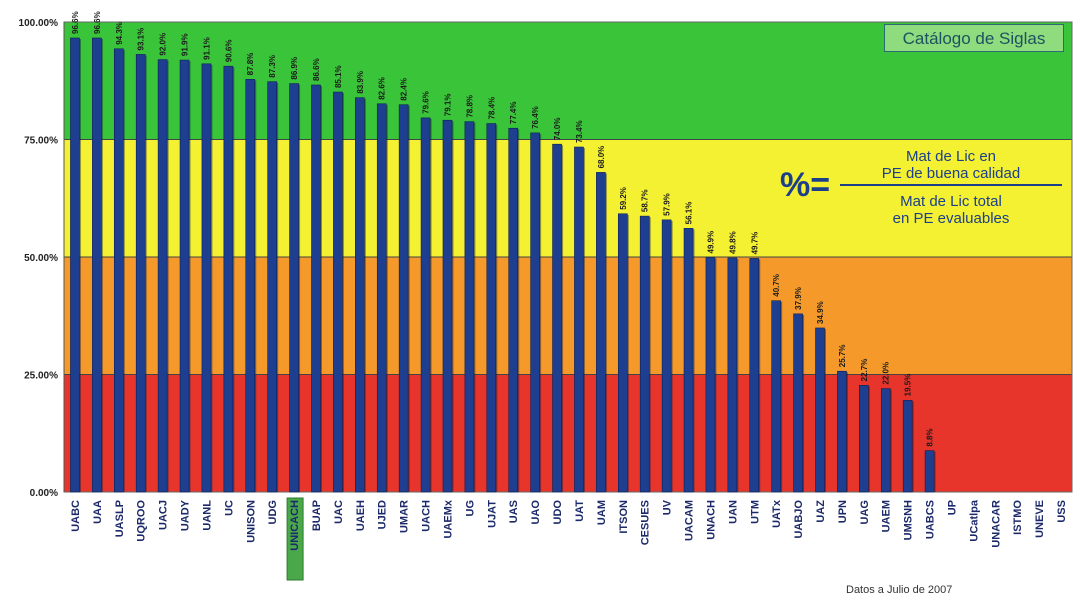 The width and height of the screenshot is (1076, 604). Describe the element at coordinates (75, 22) in the screenshot. I see `data-label: 96.6%` at that location.